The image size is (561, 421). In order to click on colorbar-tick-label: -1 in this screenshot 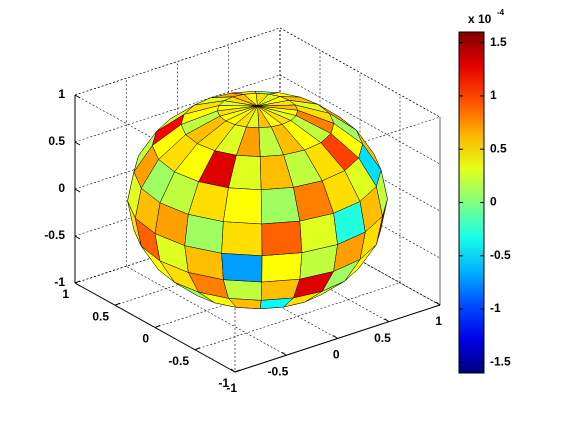, I will do `click(495, 308)`.